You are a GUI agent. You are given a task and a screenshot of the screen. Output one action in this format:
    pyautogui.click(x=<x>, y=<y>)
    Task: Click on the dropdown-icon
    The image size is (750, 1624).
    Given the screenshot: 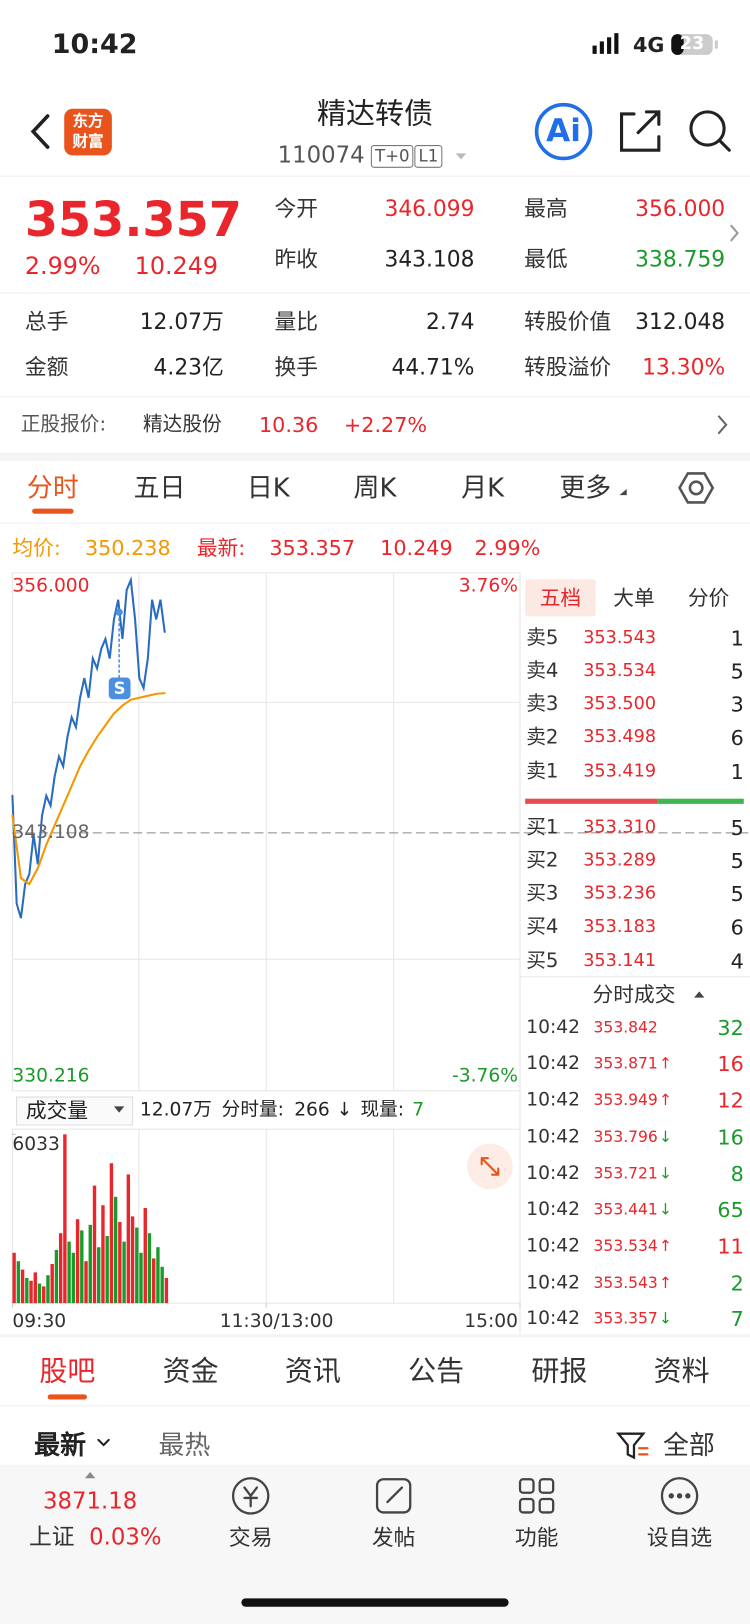 What is the action you would take?
    pyautogui.click(x=461, y=156)
    